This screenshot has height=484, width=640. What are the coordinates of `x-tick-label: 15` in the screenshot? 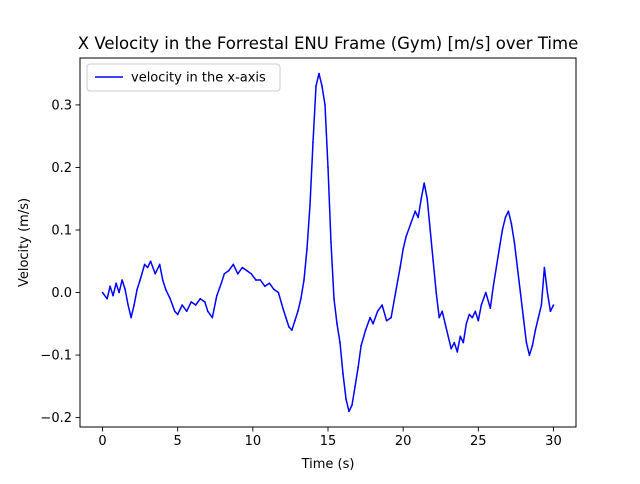 It's located at (328, 441).